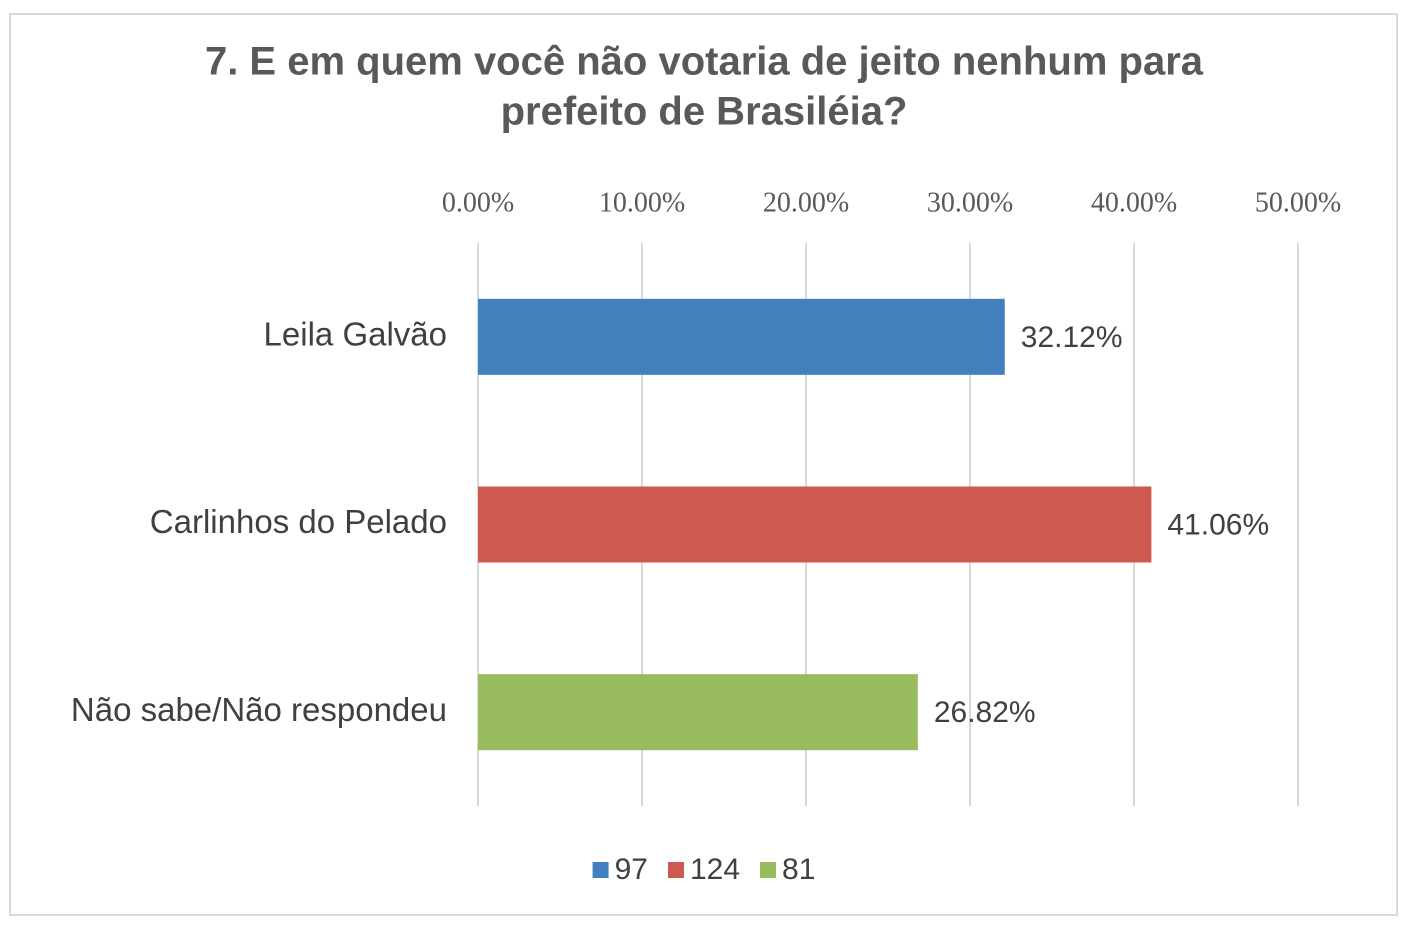 The image size is (1414, 932). I want to click on y-tick-label: Carlinhos do Pelado, so click(298, 521).